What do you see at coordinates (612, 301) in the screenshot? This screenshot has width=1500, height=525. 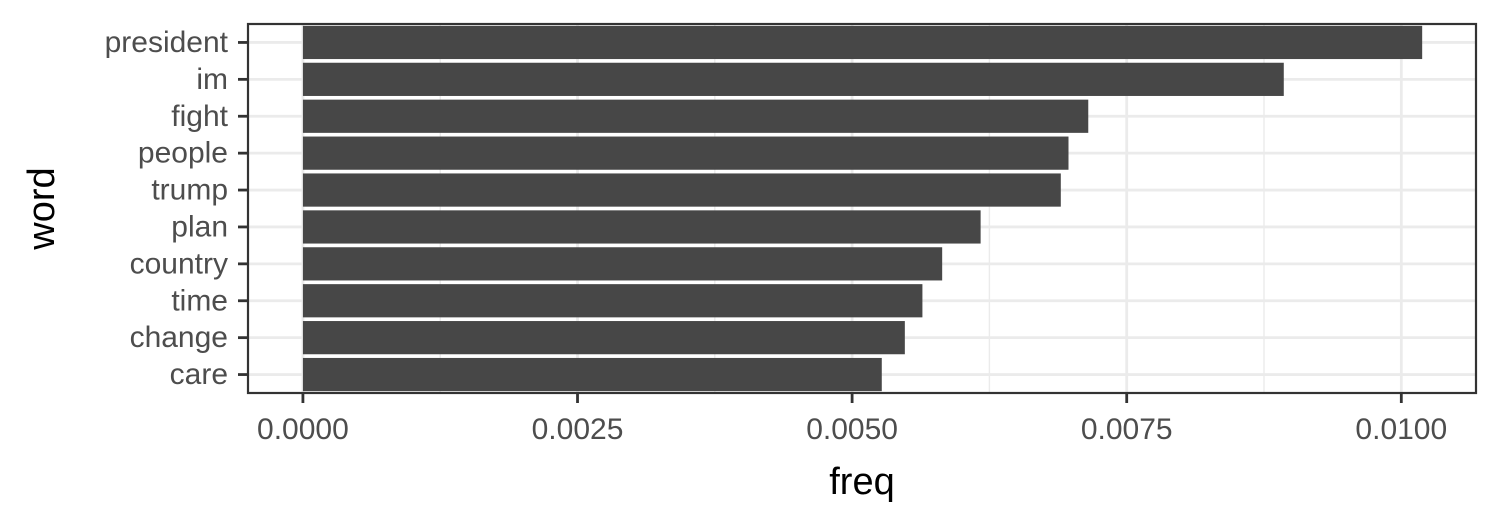 I see `bar-time` at bounding box center [612, 301].